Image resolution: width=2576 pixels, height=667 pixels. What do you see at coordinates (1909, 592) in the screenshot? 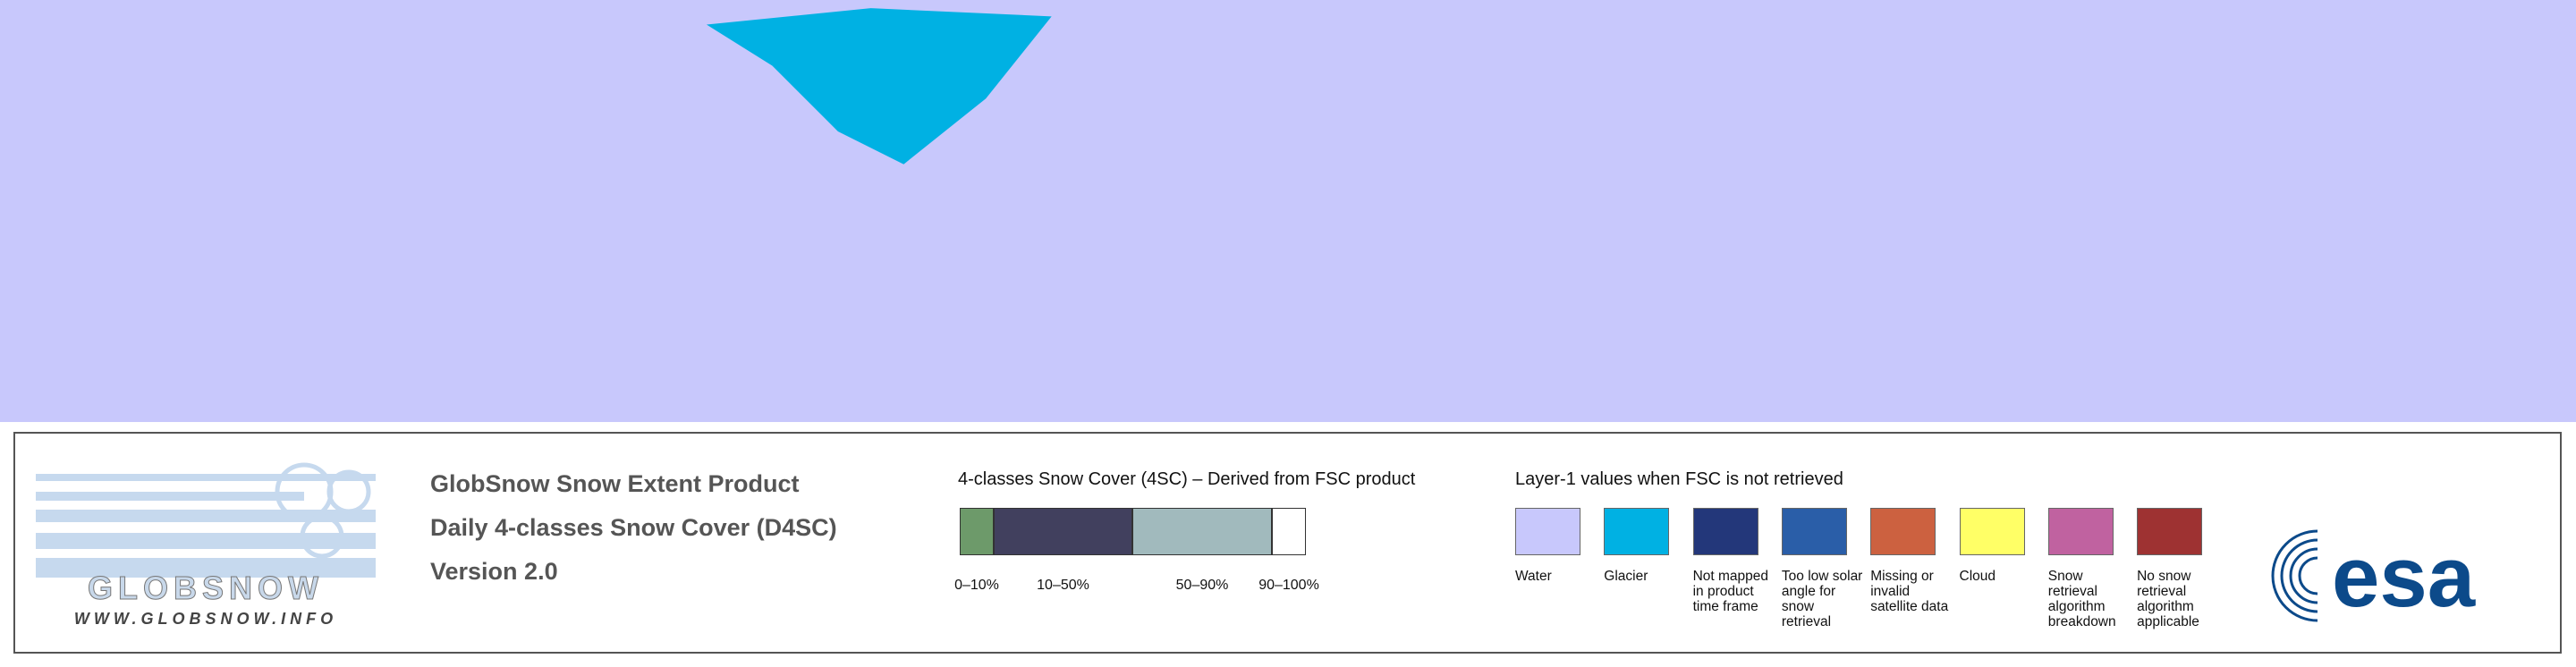
I see `layer1-label: Missing or invalid satellite data` at bounding box center [1909, 592].